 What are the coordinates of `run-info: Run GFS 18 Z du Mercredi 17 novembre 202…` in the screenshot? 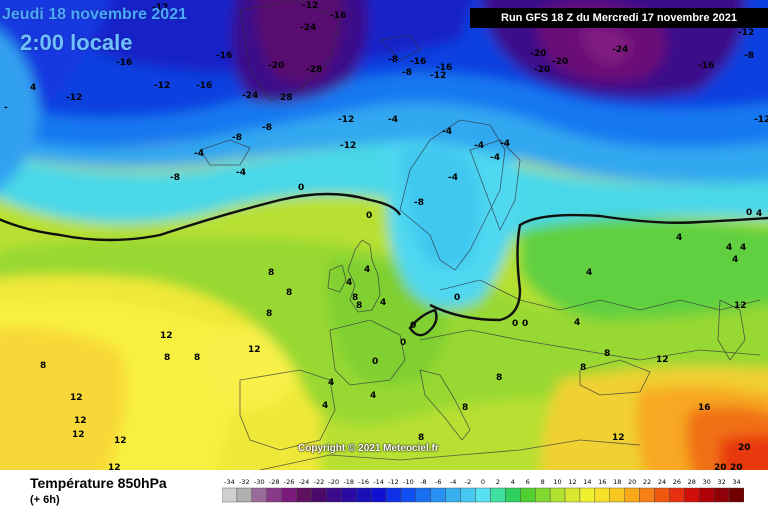 It's located at (619, 18).